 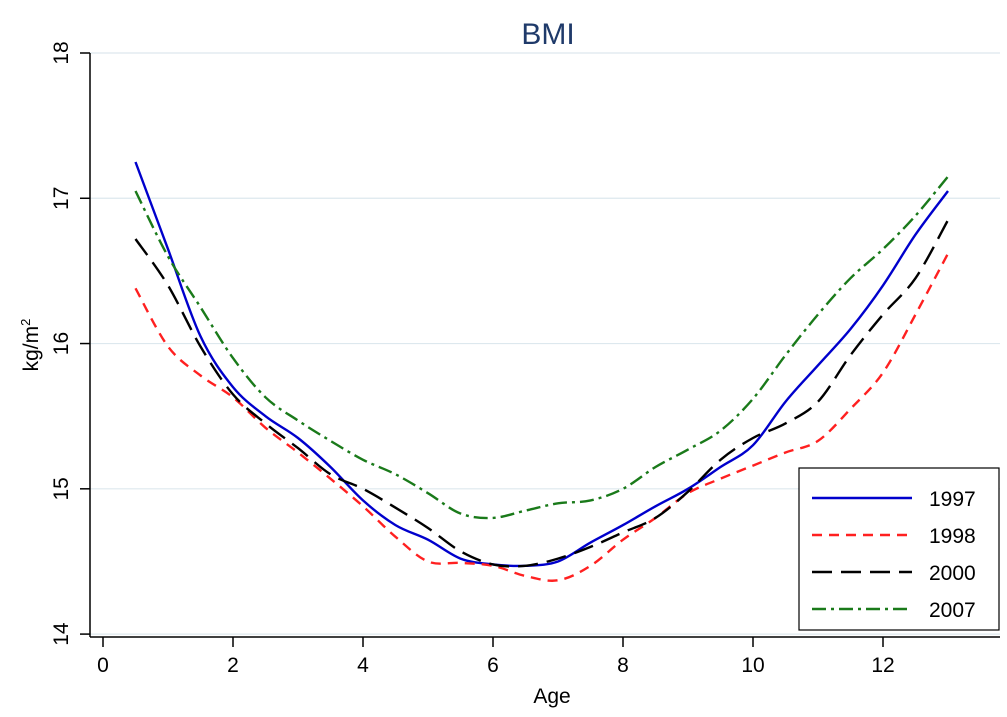 What do you see at coordinates (61, 343) in the screenshot?
I see `y-tick-label: 16` at bounding box center [61, 343].